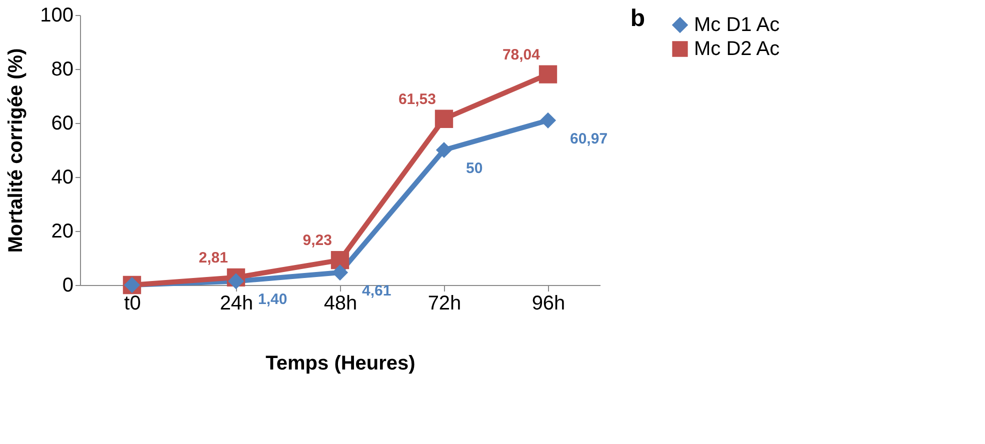 The height and width of the screenshot is (444, 985). Describe the element at coordinates (737, 25) in the screenshot. I see `legend-label: Mc D1 Ac` at that location.